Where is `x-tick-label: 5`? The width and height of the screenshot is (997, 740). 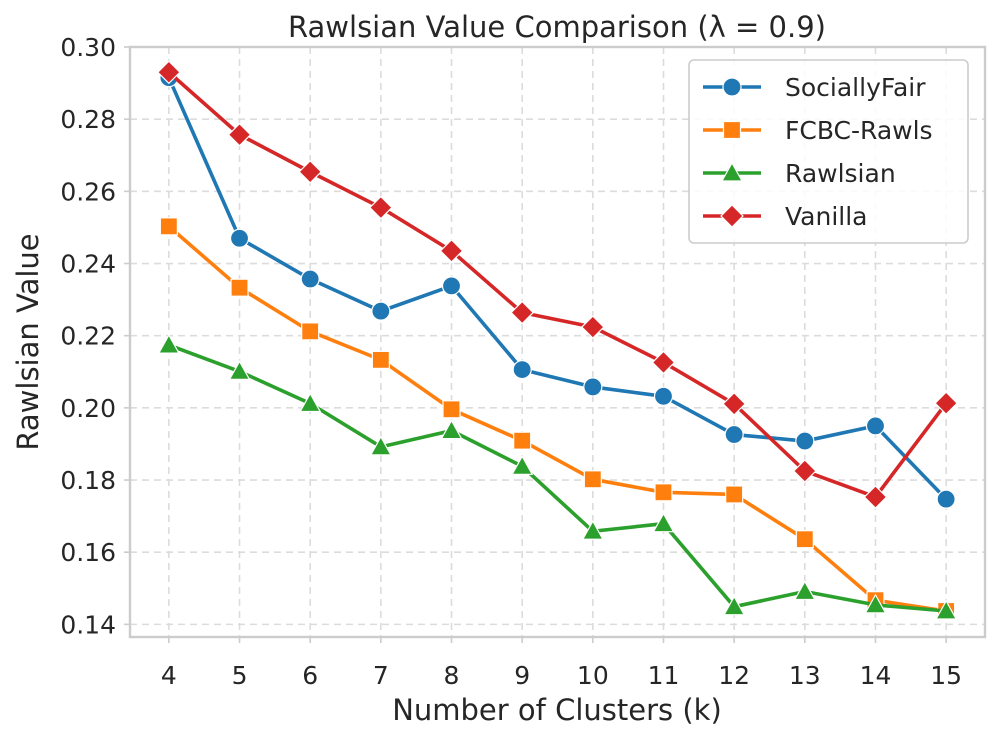
x-tick-label: 5 is located at coordinates (240, 675).